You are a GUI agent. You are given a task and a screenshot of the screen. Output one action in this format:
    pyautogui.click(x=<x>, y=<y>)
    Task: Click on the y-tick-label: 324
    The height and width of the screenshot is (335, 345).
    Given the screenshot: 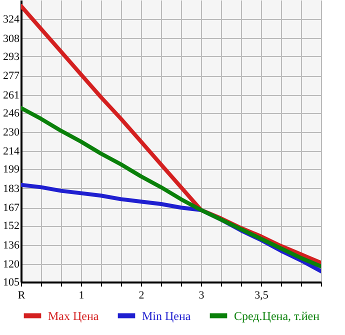 What is the action you would take?
    pyautogui.click(x=11, y=20)
    